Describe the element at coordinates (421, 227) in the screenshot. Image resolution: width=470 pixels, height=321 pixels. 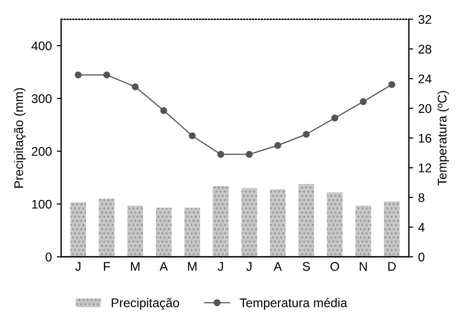
I see `y2-tick-label: 4` at that location.